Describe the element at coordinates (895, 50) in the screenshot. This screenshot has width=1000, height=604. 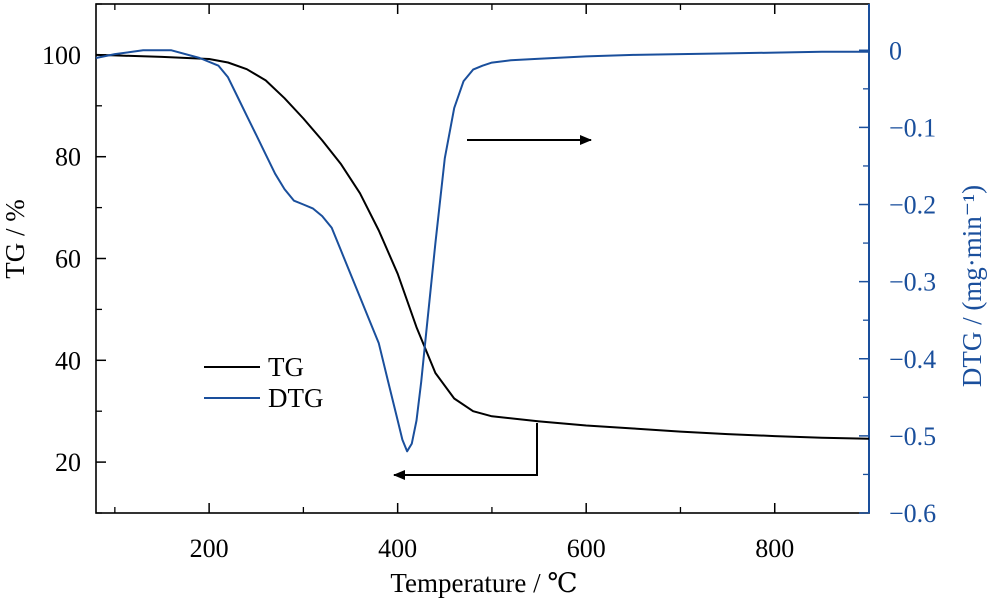
I see `y-right-tick-label: 0` at that location.